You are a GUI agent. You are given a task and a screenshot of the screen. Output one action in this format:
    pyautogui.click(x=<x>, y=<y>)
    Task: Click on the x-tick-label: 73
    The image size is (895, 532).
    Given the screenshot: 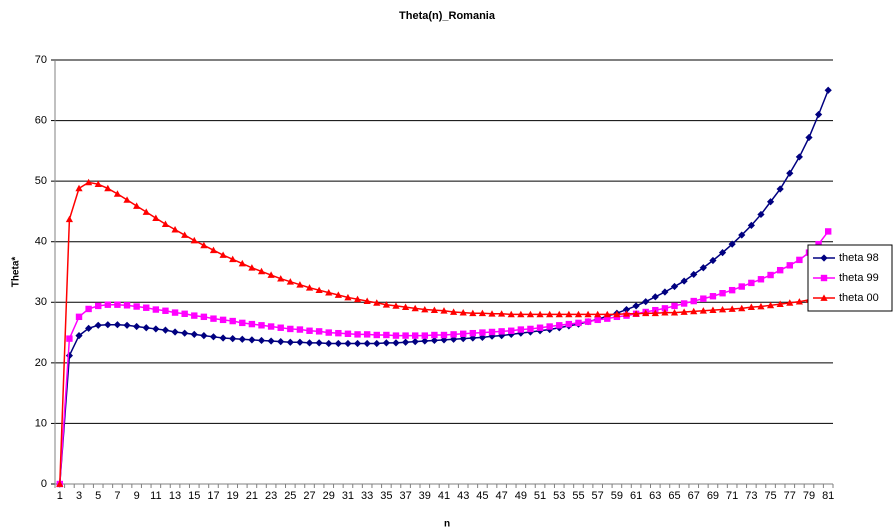 What is the action you would take?
    pyautogui.click(x=751, y=496)
    